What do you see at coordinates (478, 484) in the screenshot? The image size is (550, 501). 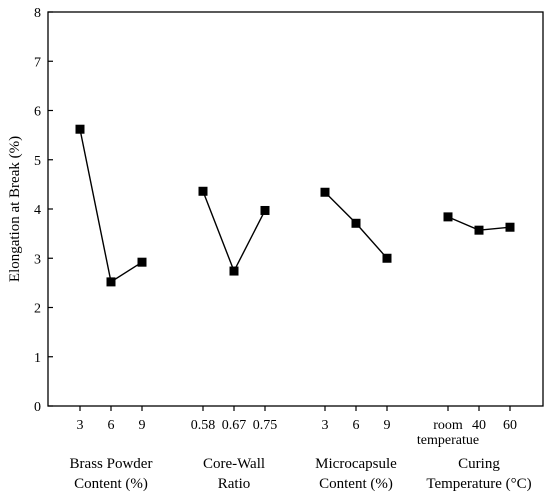 I see `group-label: Temperature (°C)` at bounding box center [478, 484].